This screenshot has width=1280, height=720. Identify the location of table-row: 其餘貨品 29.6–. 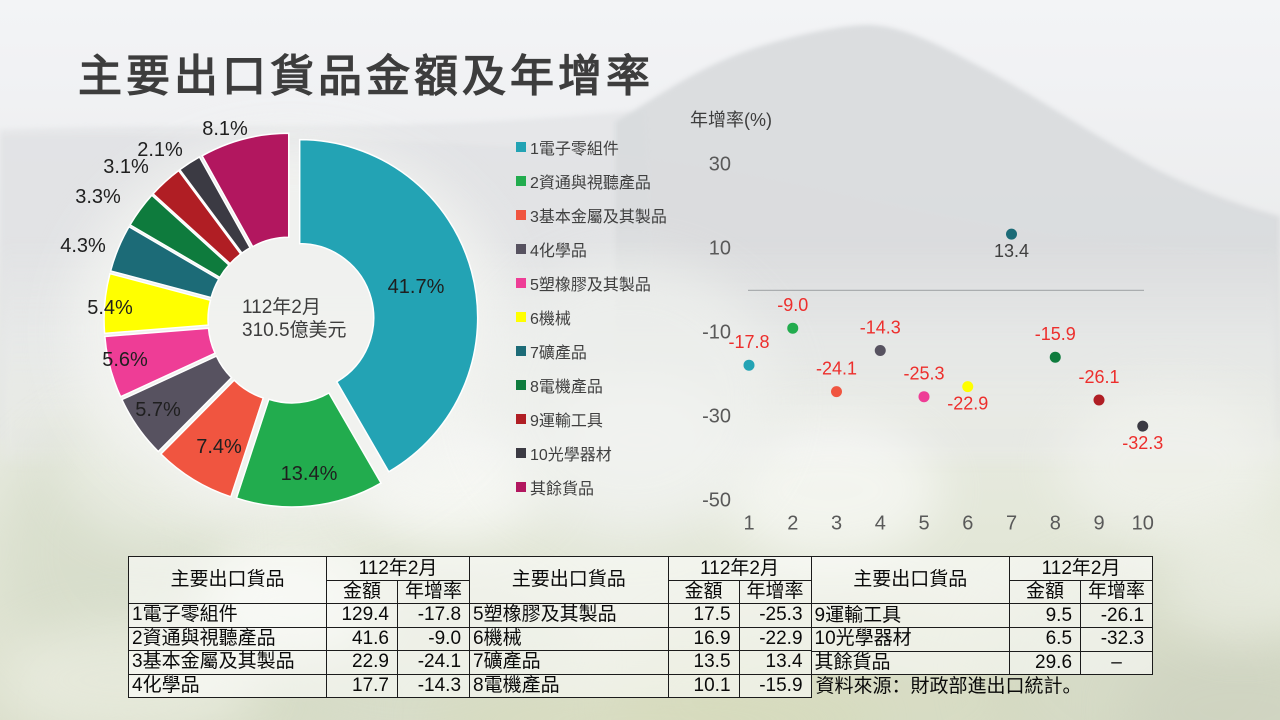
(982, 663).